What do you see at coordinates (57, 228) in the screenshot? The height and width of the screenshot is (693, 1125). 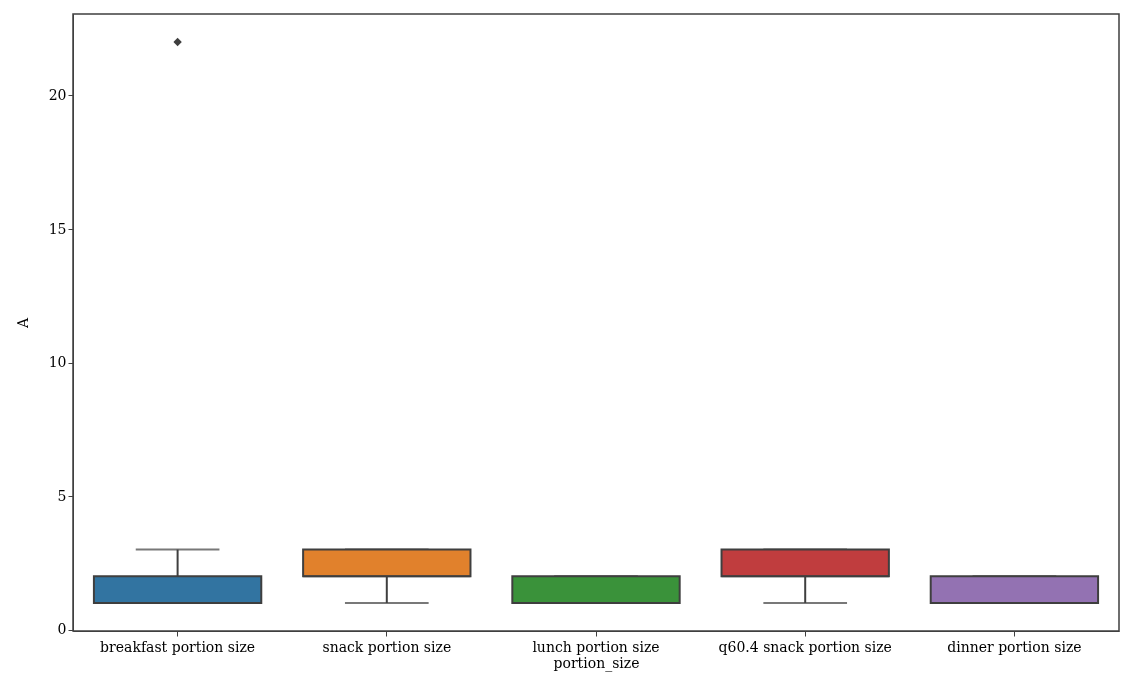 I see `y-tick-label: 15` at bounding box center [57, 228].